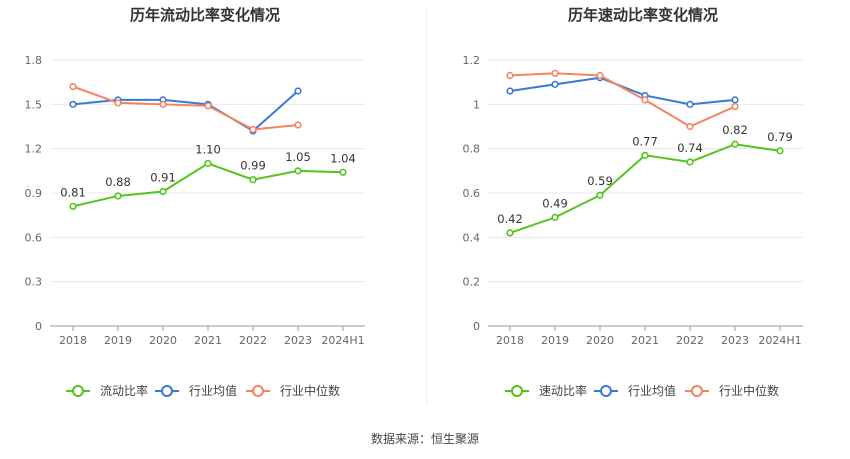  I want to click on chart-title: 历年速动比率变化情况, so click(643, 15).